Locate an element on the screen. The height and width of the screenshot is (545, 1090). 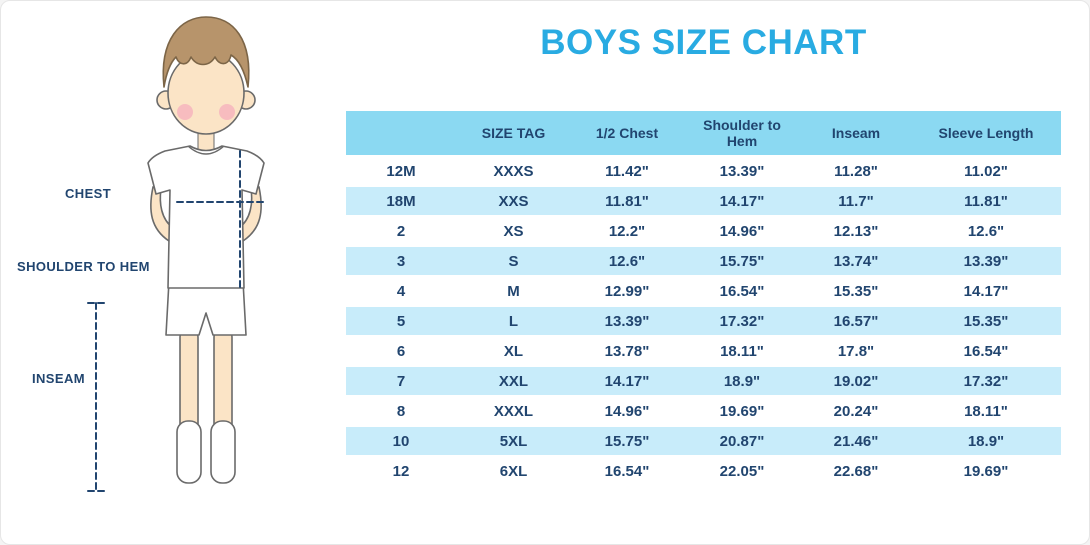
table-row: 10 5XL 15.75" 20.87" 21.46" 18.9" is located at coordinates (703, 442).